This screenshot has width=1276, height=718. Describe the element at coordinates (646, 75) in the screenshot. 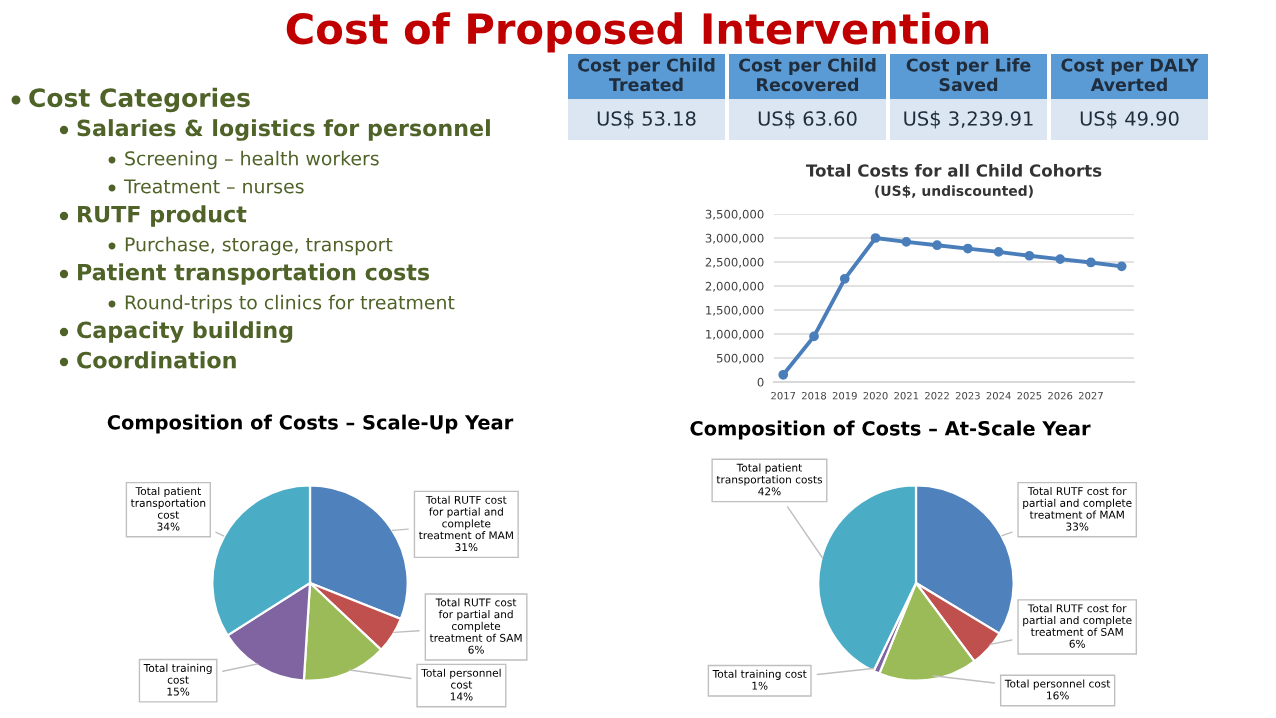

I see `category-label: Cost per Child Treated` at that location.